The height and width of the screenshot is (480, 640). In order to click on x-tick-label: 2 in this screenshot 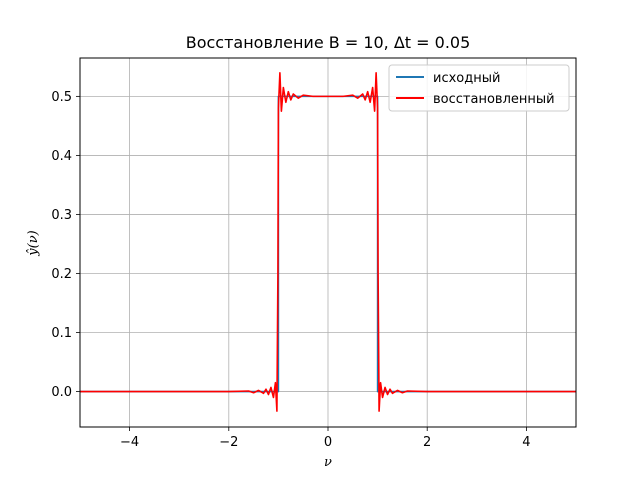, I will do `click(427, 442)`.